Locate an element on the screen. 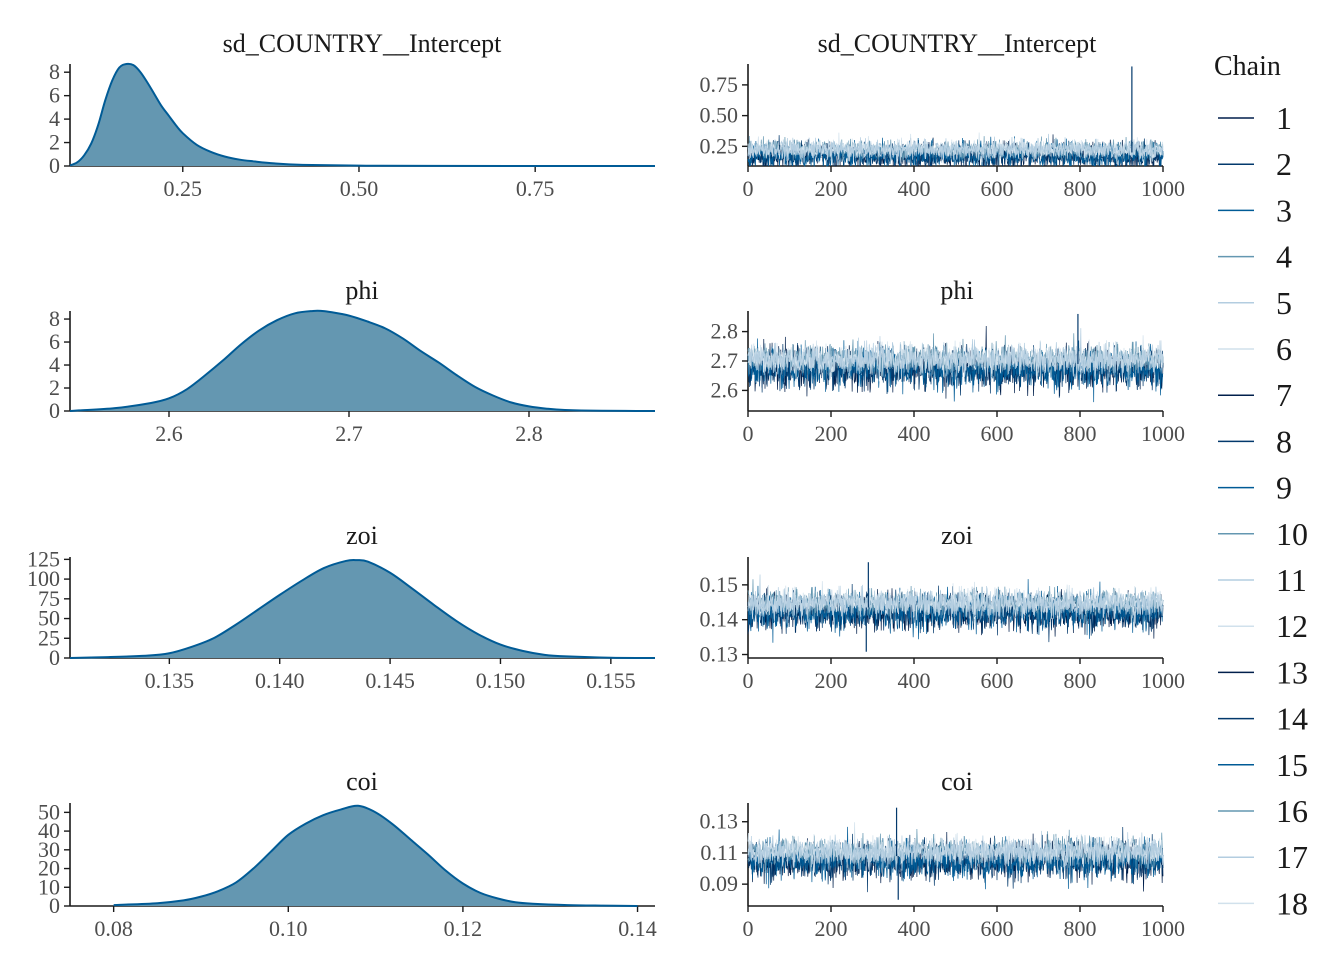 The height and width of the screenshot is (960, 1344). x-tick-label: 0.50 is located at coordinates (359, 188).